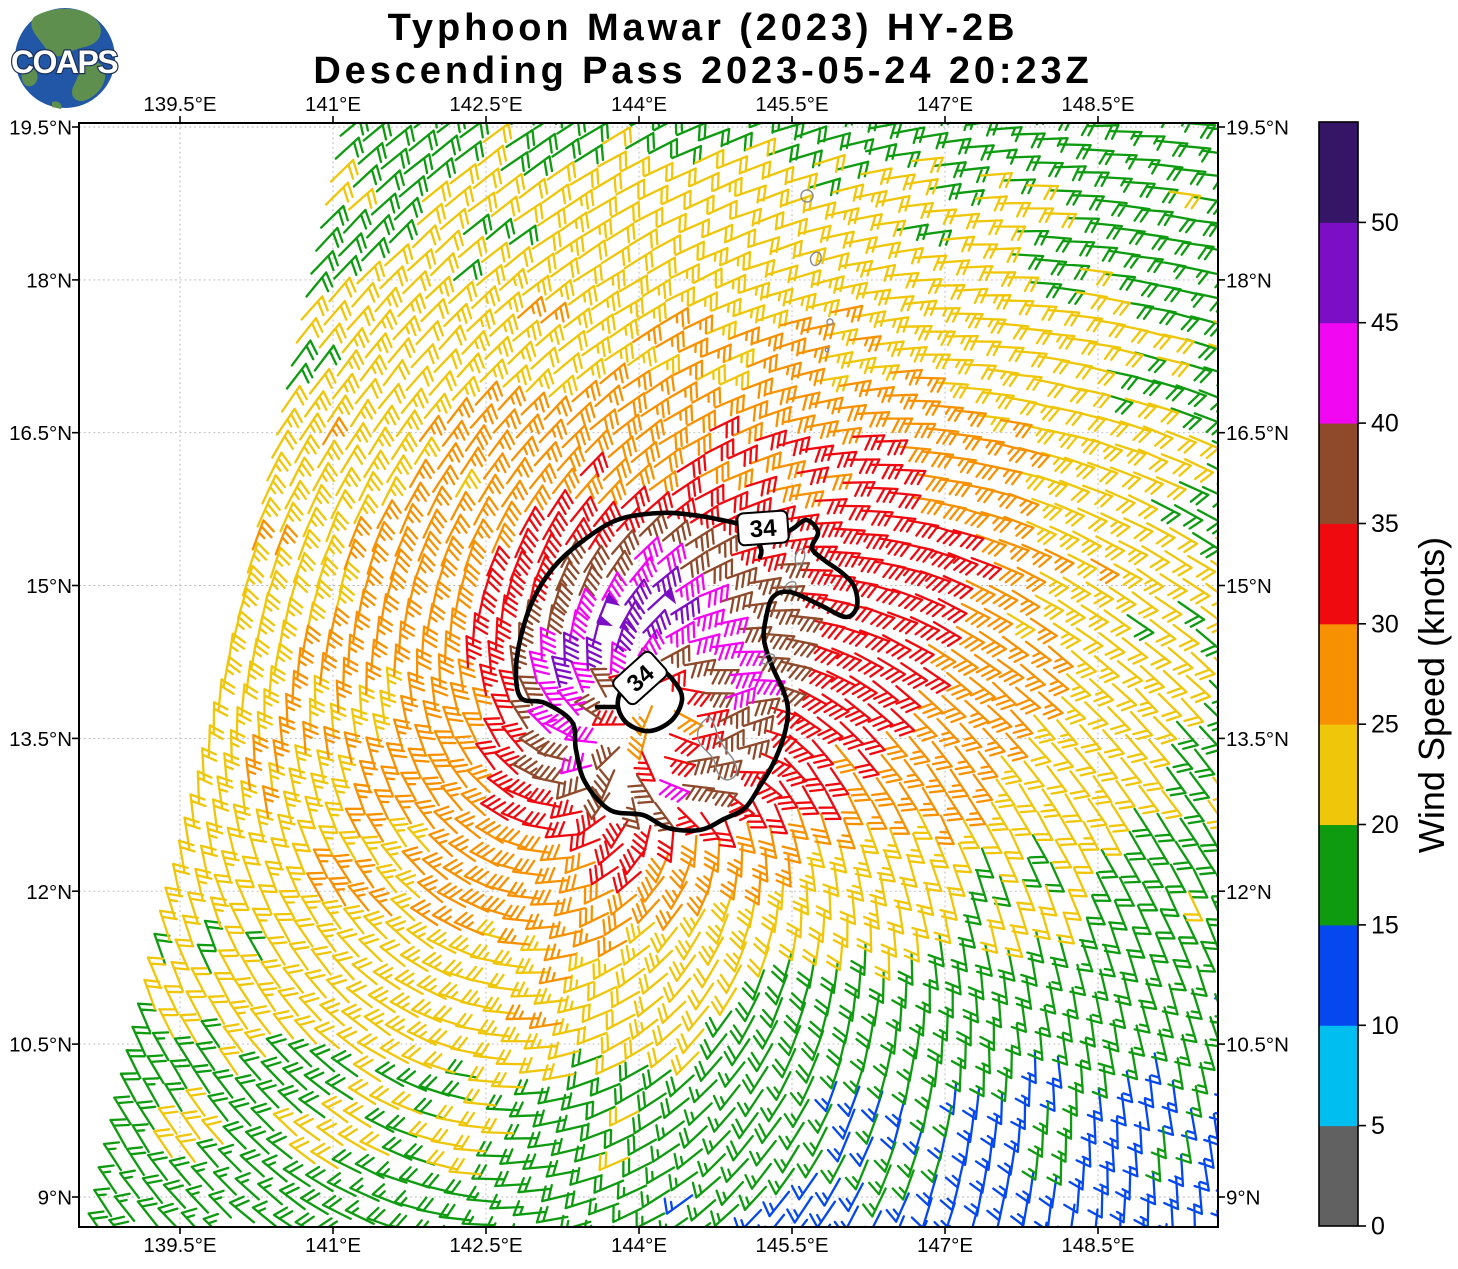  What do you see at coordinates (1385, 825) in the screenshot?
I see `svg-text: 20` at bounding box center [1385, 825].